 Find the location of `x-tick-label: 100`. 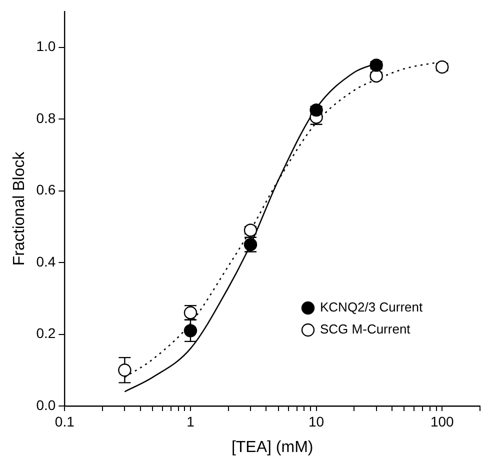

x-tick-label: 100 is located at coordinates (442, 421).